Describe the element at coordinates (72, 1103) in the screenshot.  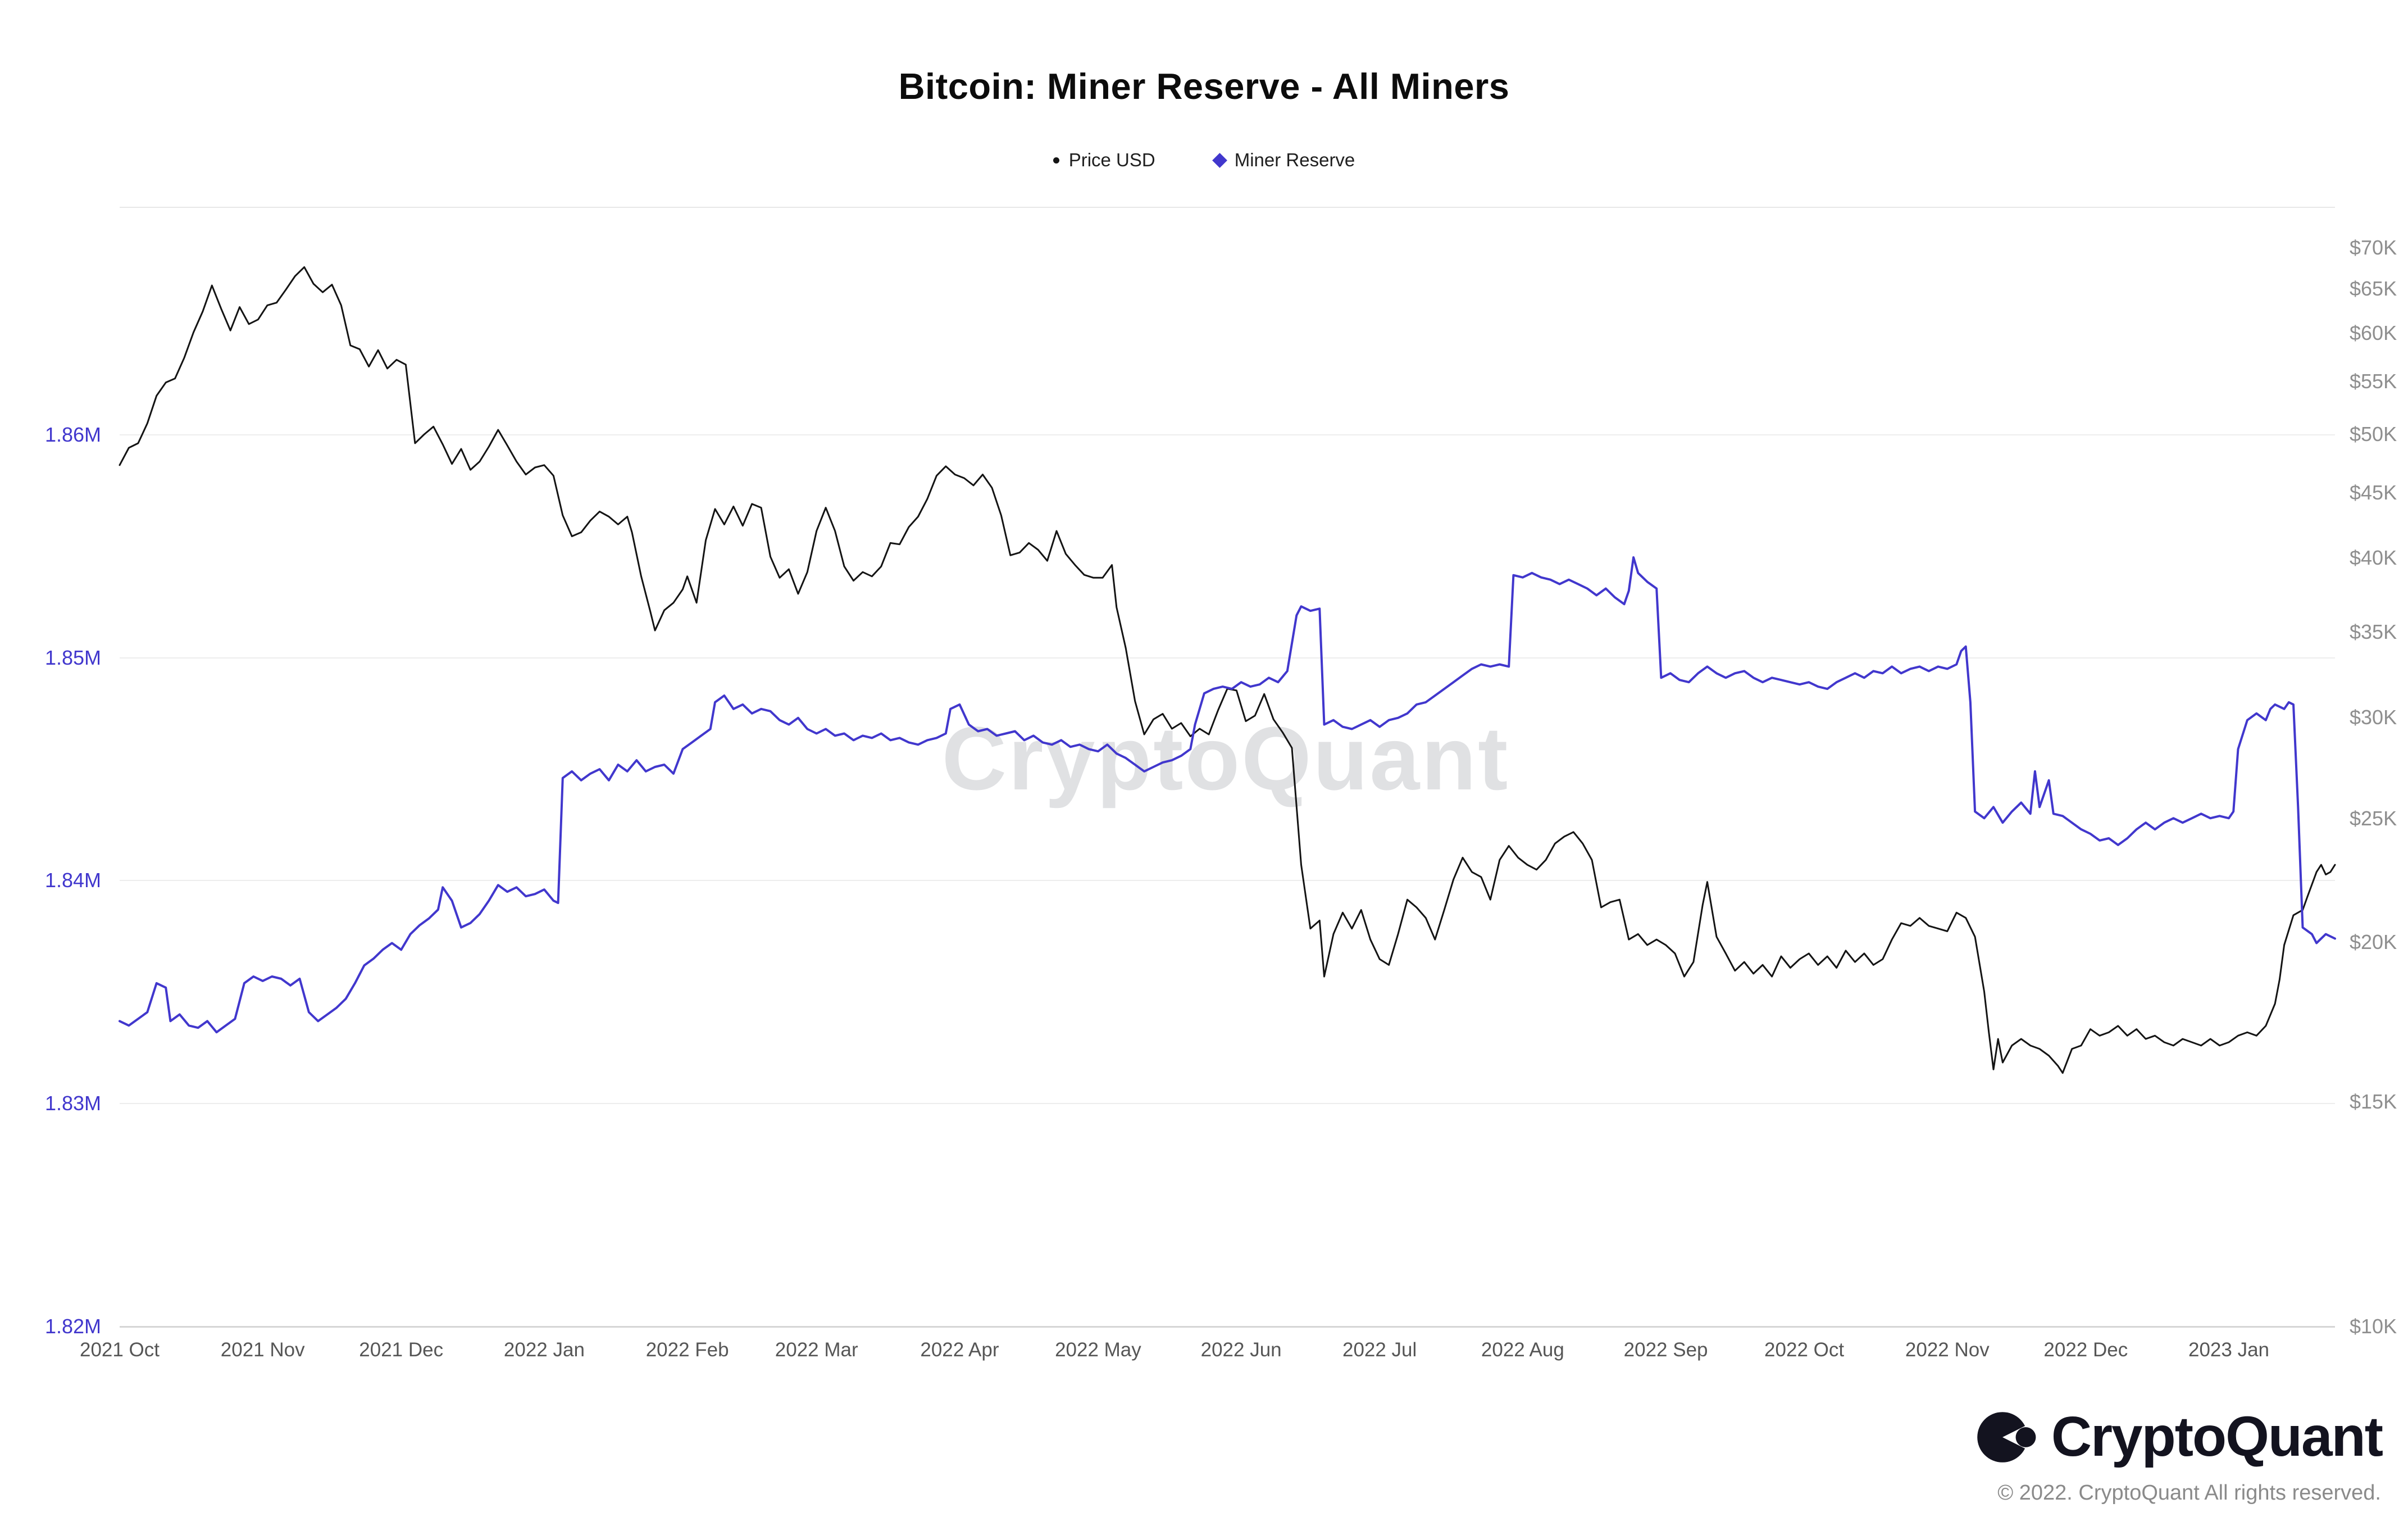
I see `left-axis-tick: 1.83M` at that location.